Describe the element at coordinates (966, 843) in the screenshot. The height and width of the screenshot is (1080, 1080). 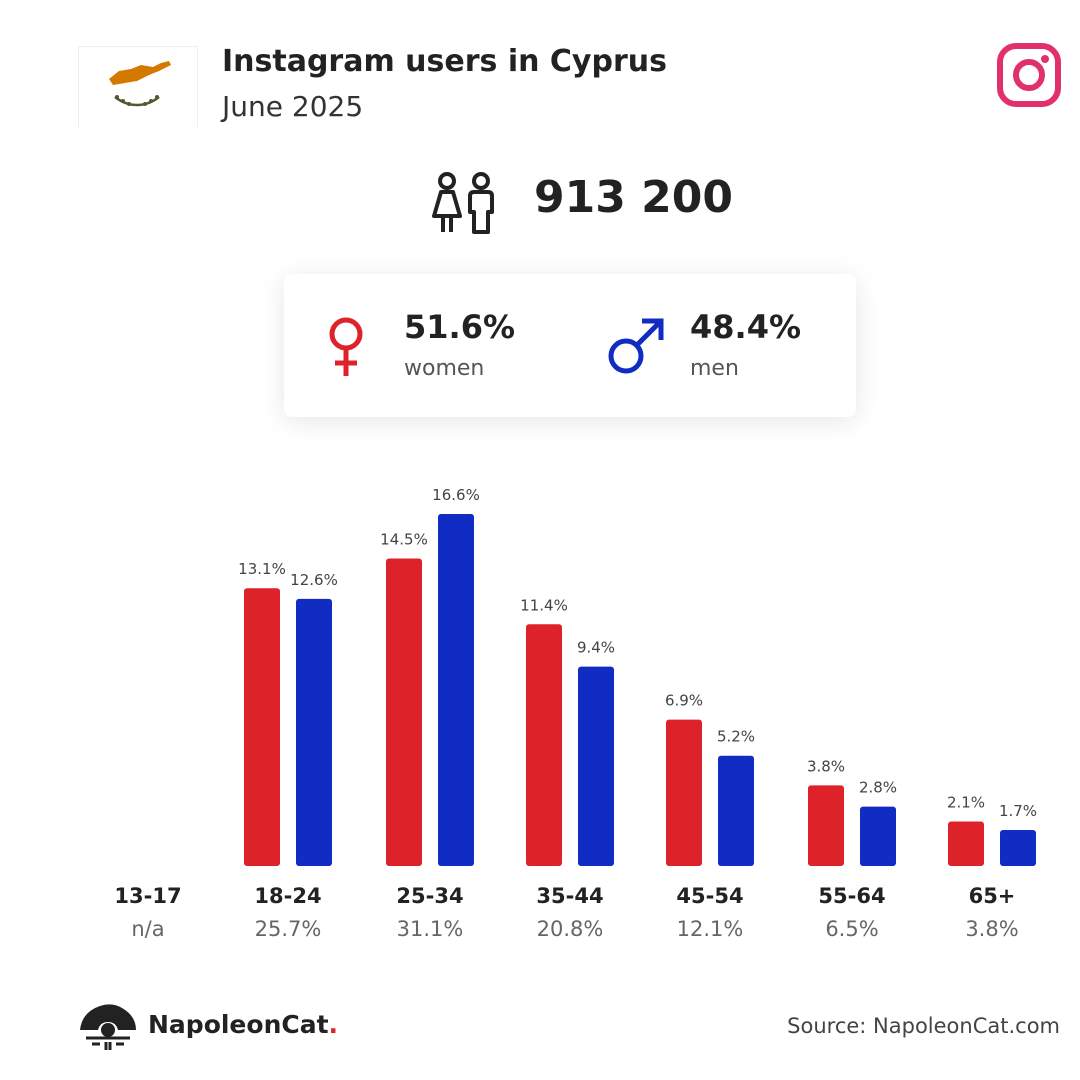
I see `bar-women-65+` at that location.